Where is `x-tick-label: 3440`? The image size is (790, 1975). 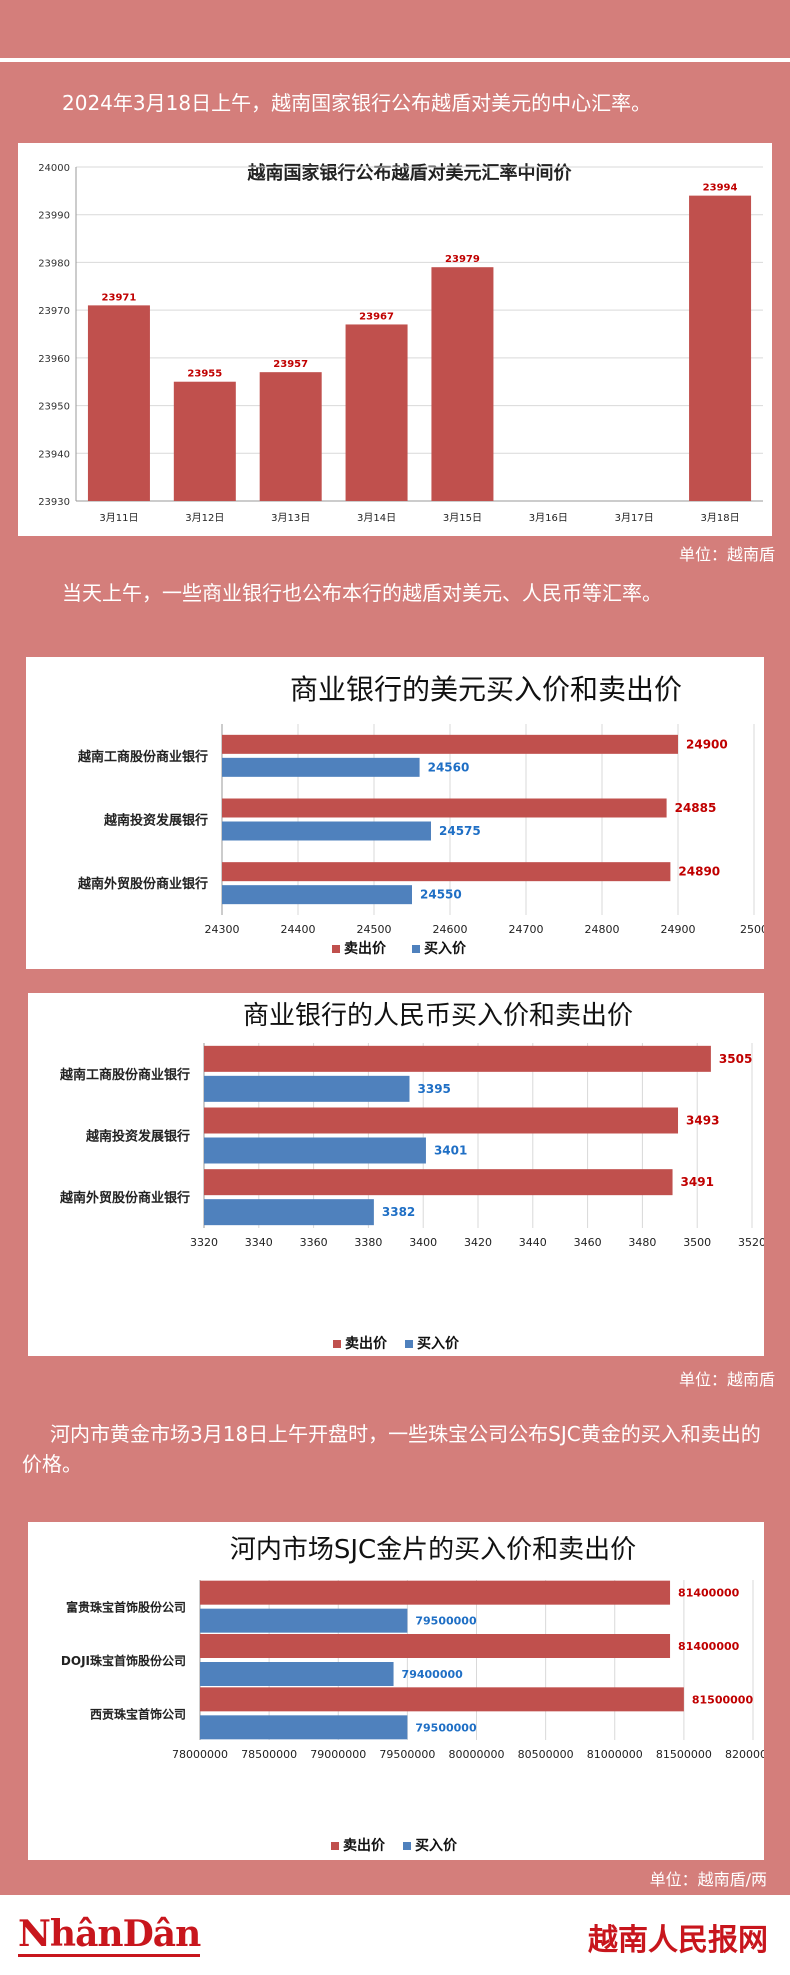 x-tick-label: 3440 is located at coordinates (533, 1242).